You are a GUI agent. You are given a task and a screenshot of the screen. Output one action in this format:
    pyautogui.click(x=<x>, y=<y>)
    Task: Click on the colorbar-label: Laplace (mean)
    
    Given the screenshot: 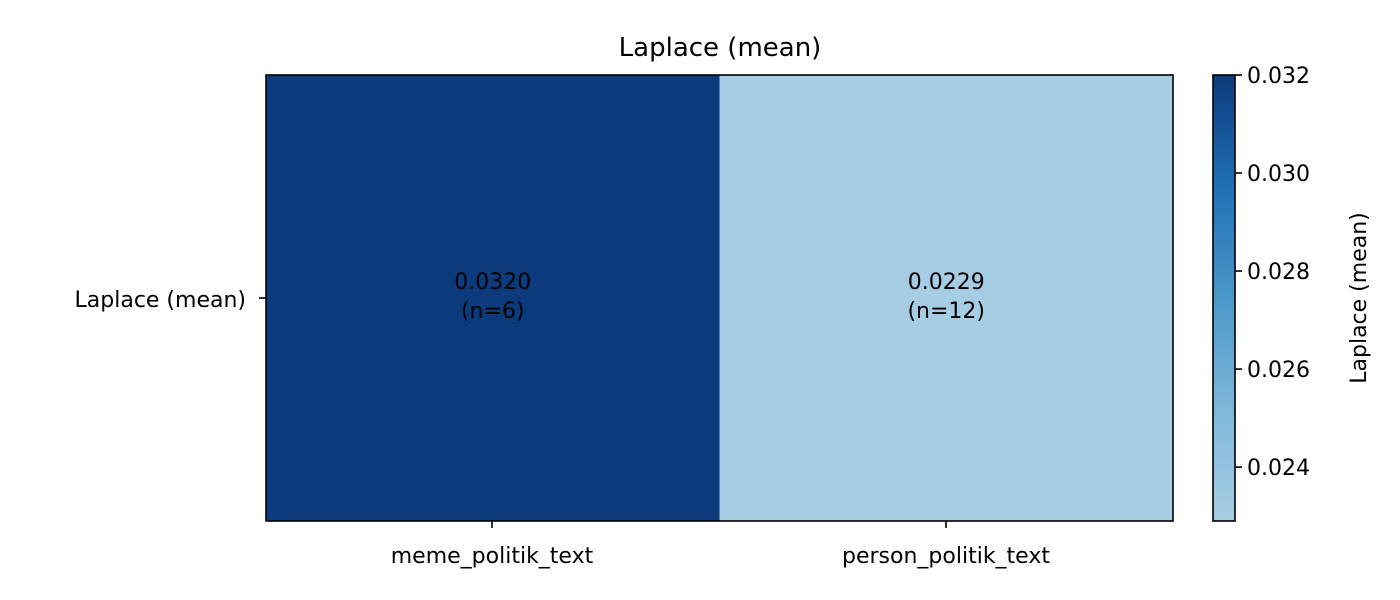 What is the action you would take?
    pyautogui.click(x=1359, y=297)
    